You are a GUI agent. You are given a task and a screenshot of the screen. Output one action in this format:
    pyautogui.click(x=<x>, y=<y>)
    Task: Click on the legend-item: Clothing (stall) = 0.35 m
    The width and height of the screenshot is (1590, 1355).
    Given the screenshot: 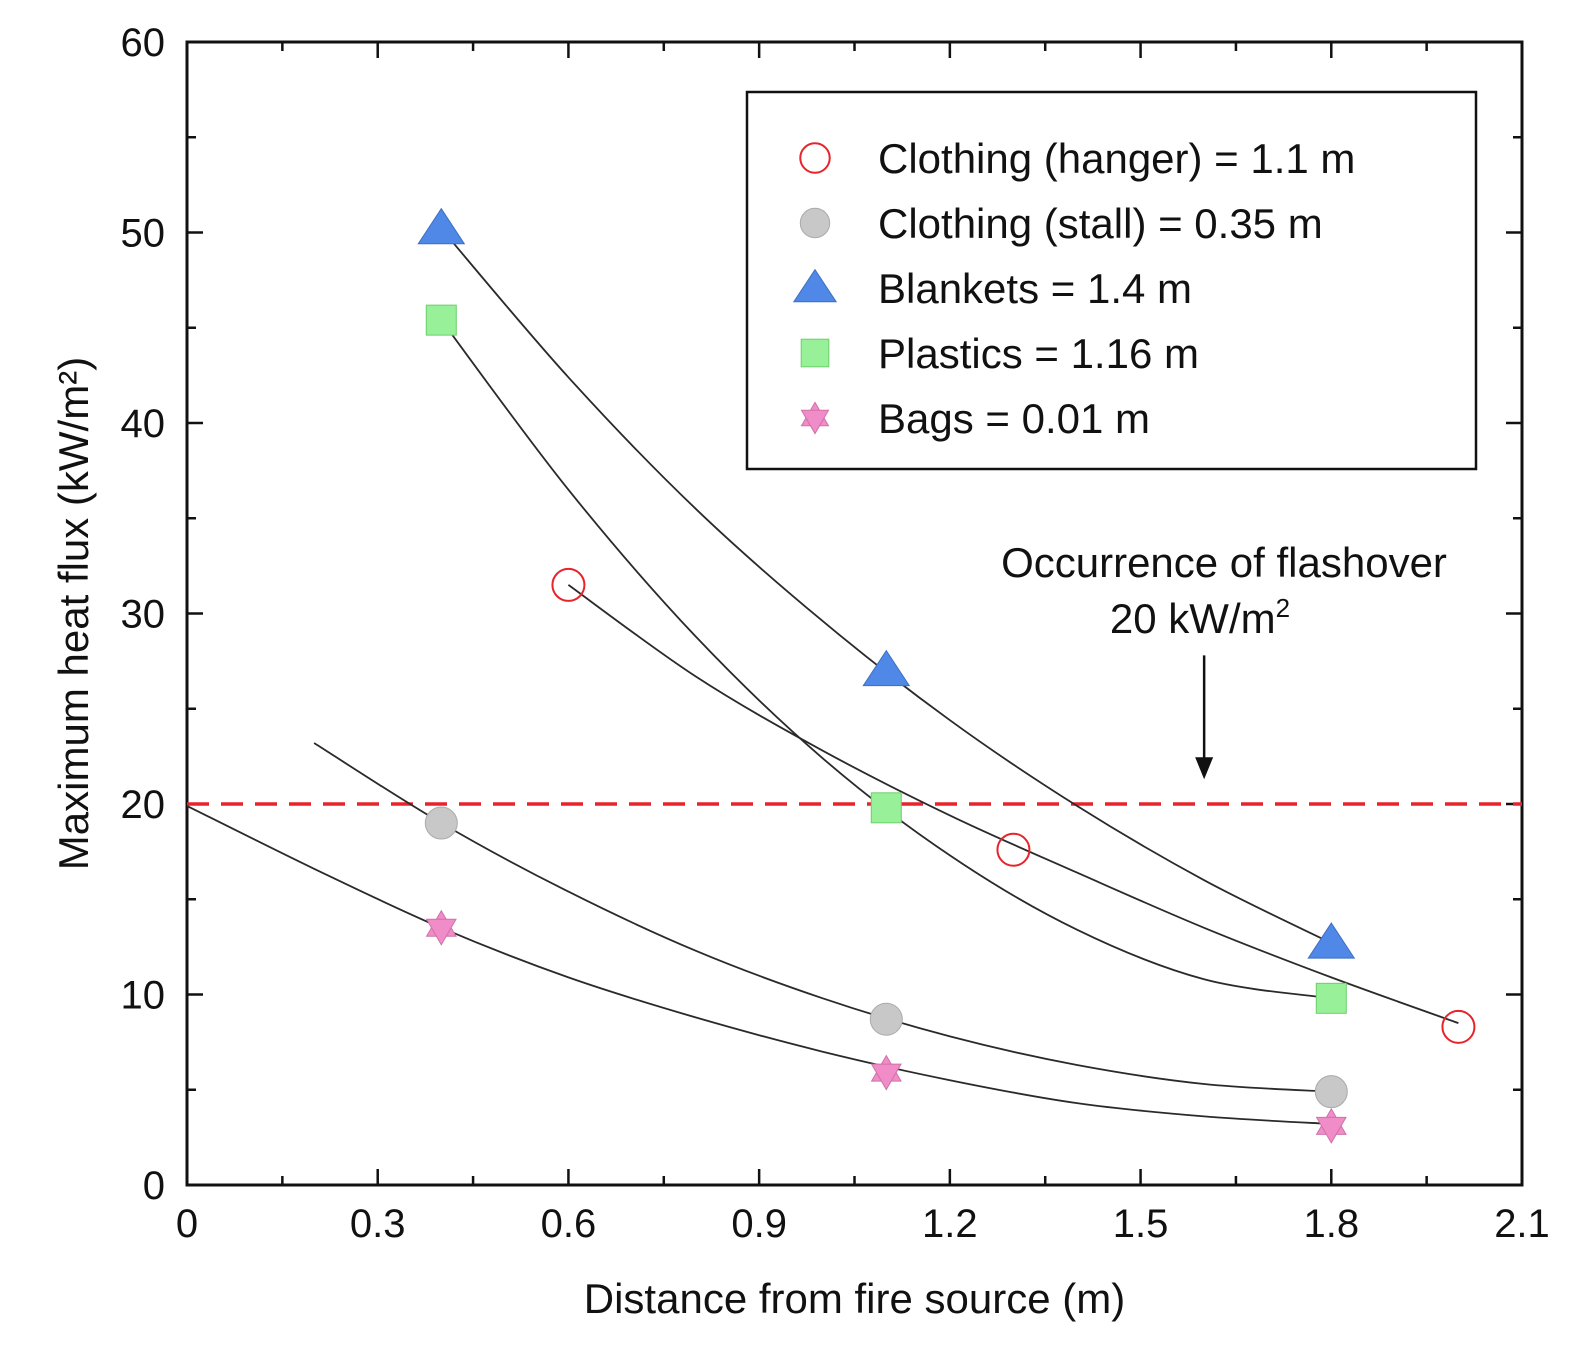 What is the action you would take?
    pyautogui.click(x=1061, y=223)
    